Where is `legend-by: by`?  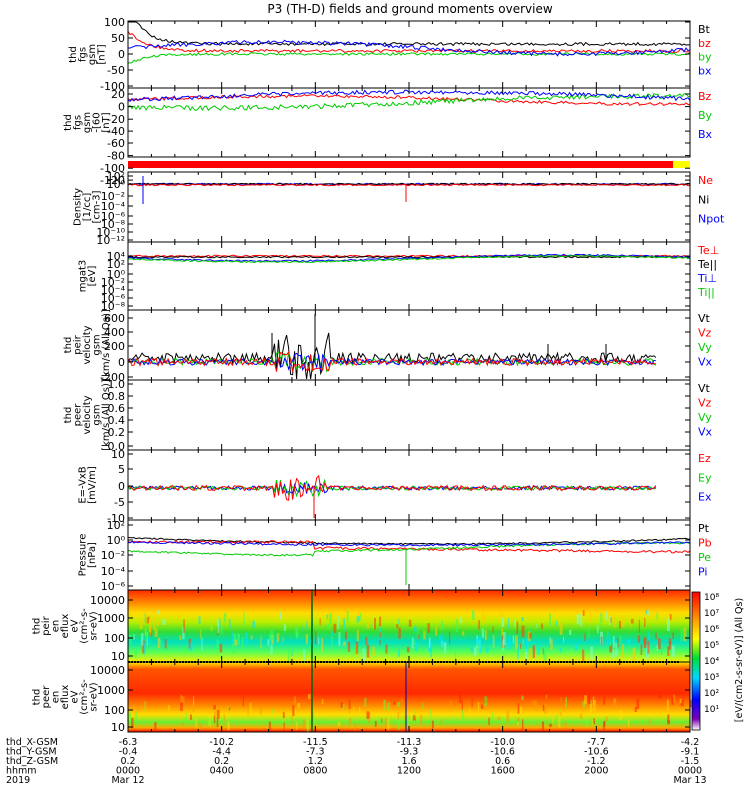
legend-by: by is located at coordinates (705, 57).